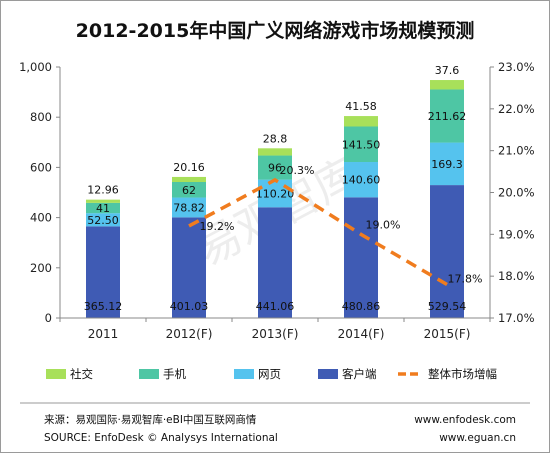 The image size is (550, 453). I want to click on y-left-tick-label: 600, so click(41, 167).